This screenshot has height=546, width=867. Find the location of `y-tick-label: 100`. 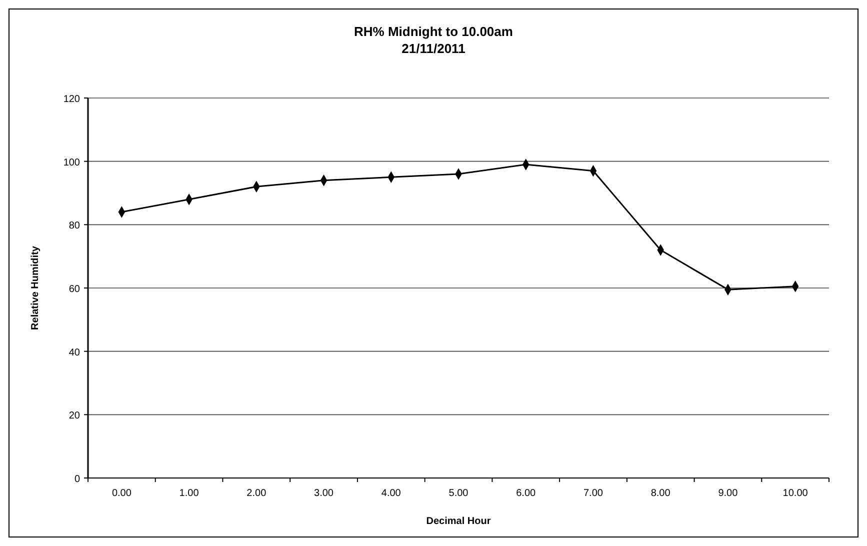

y-tick-label: 100 is located at coordinates (71, 162).